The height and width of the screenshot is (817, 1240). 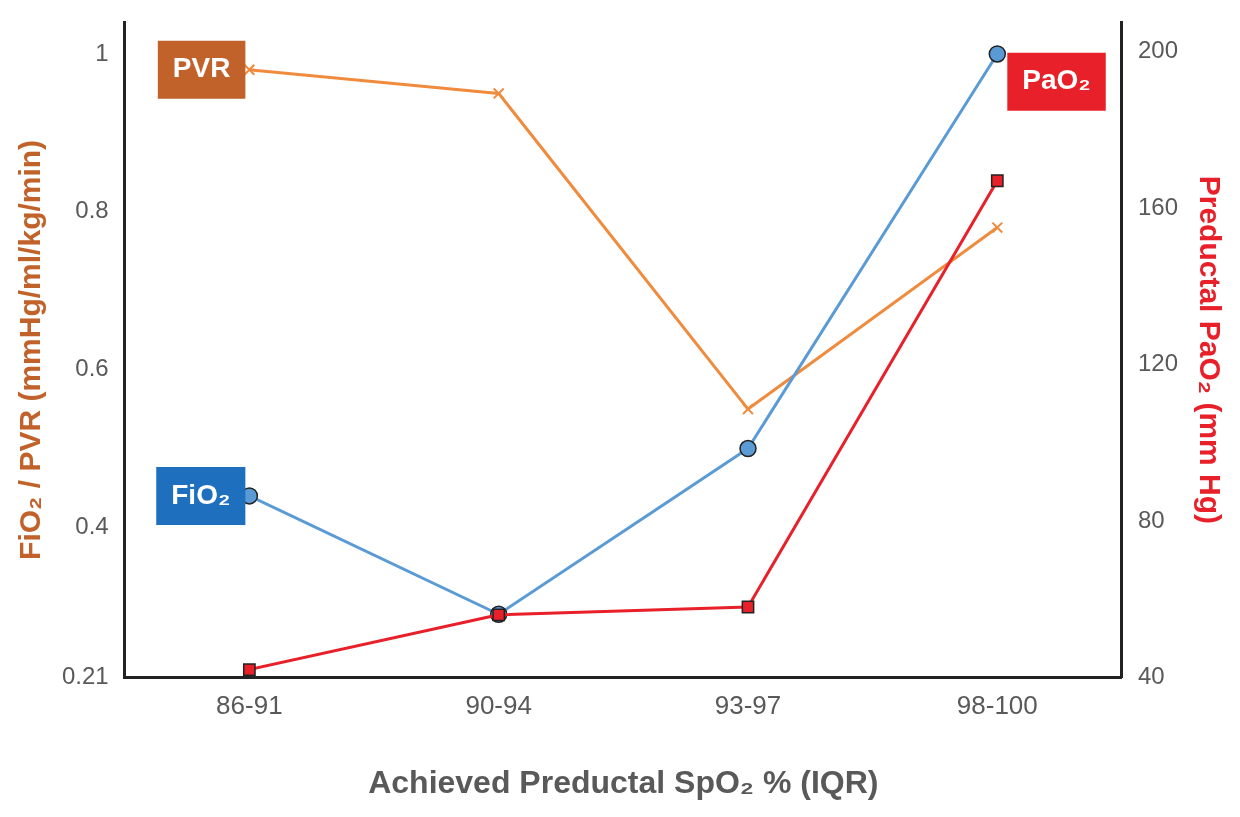 What do you see at coordinates (498, 705) in the screenshot?
I see `x-tick-label: 90-94` at bounding box center [498, 705].